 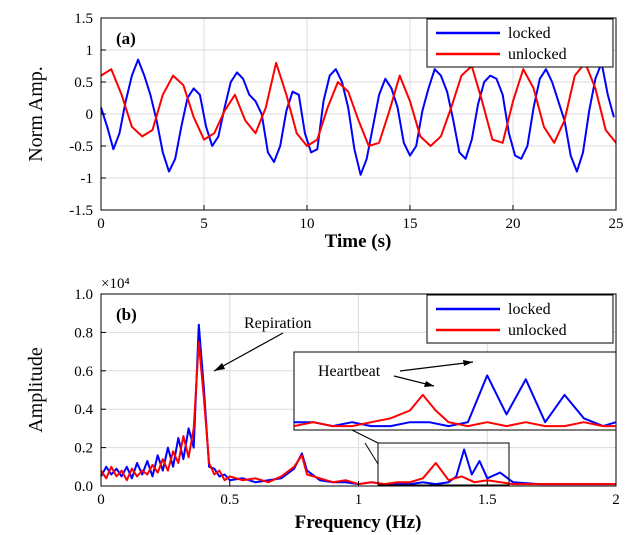 What do you see at coordinates (204, 224) in the screenshot?
I see `chart-a-x-tick-label: 5` at bounding box center [204, 224].